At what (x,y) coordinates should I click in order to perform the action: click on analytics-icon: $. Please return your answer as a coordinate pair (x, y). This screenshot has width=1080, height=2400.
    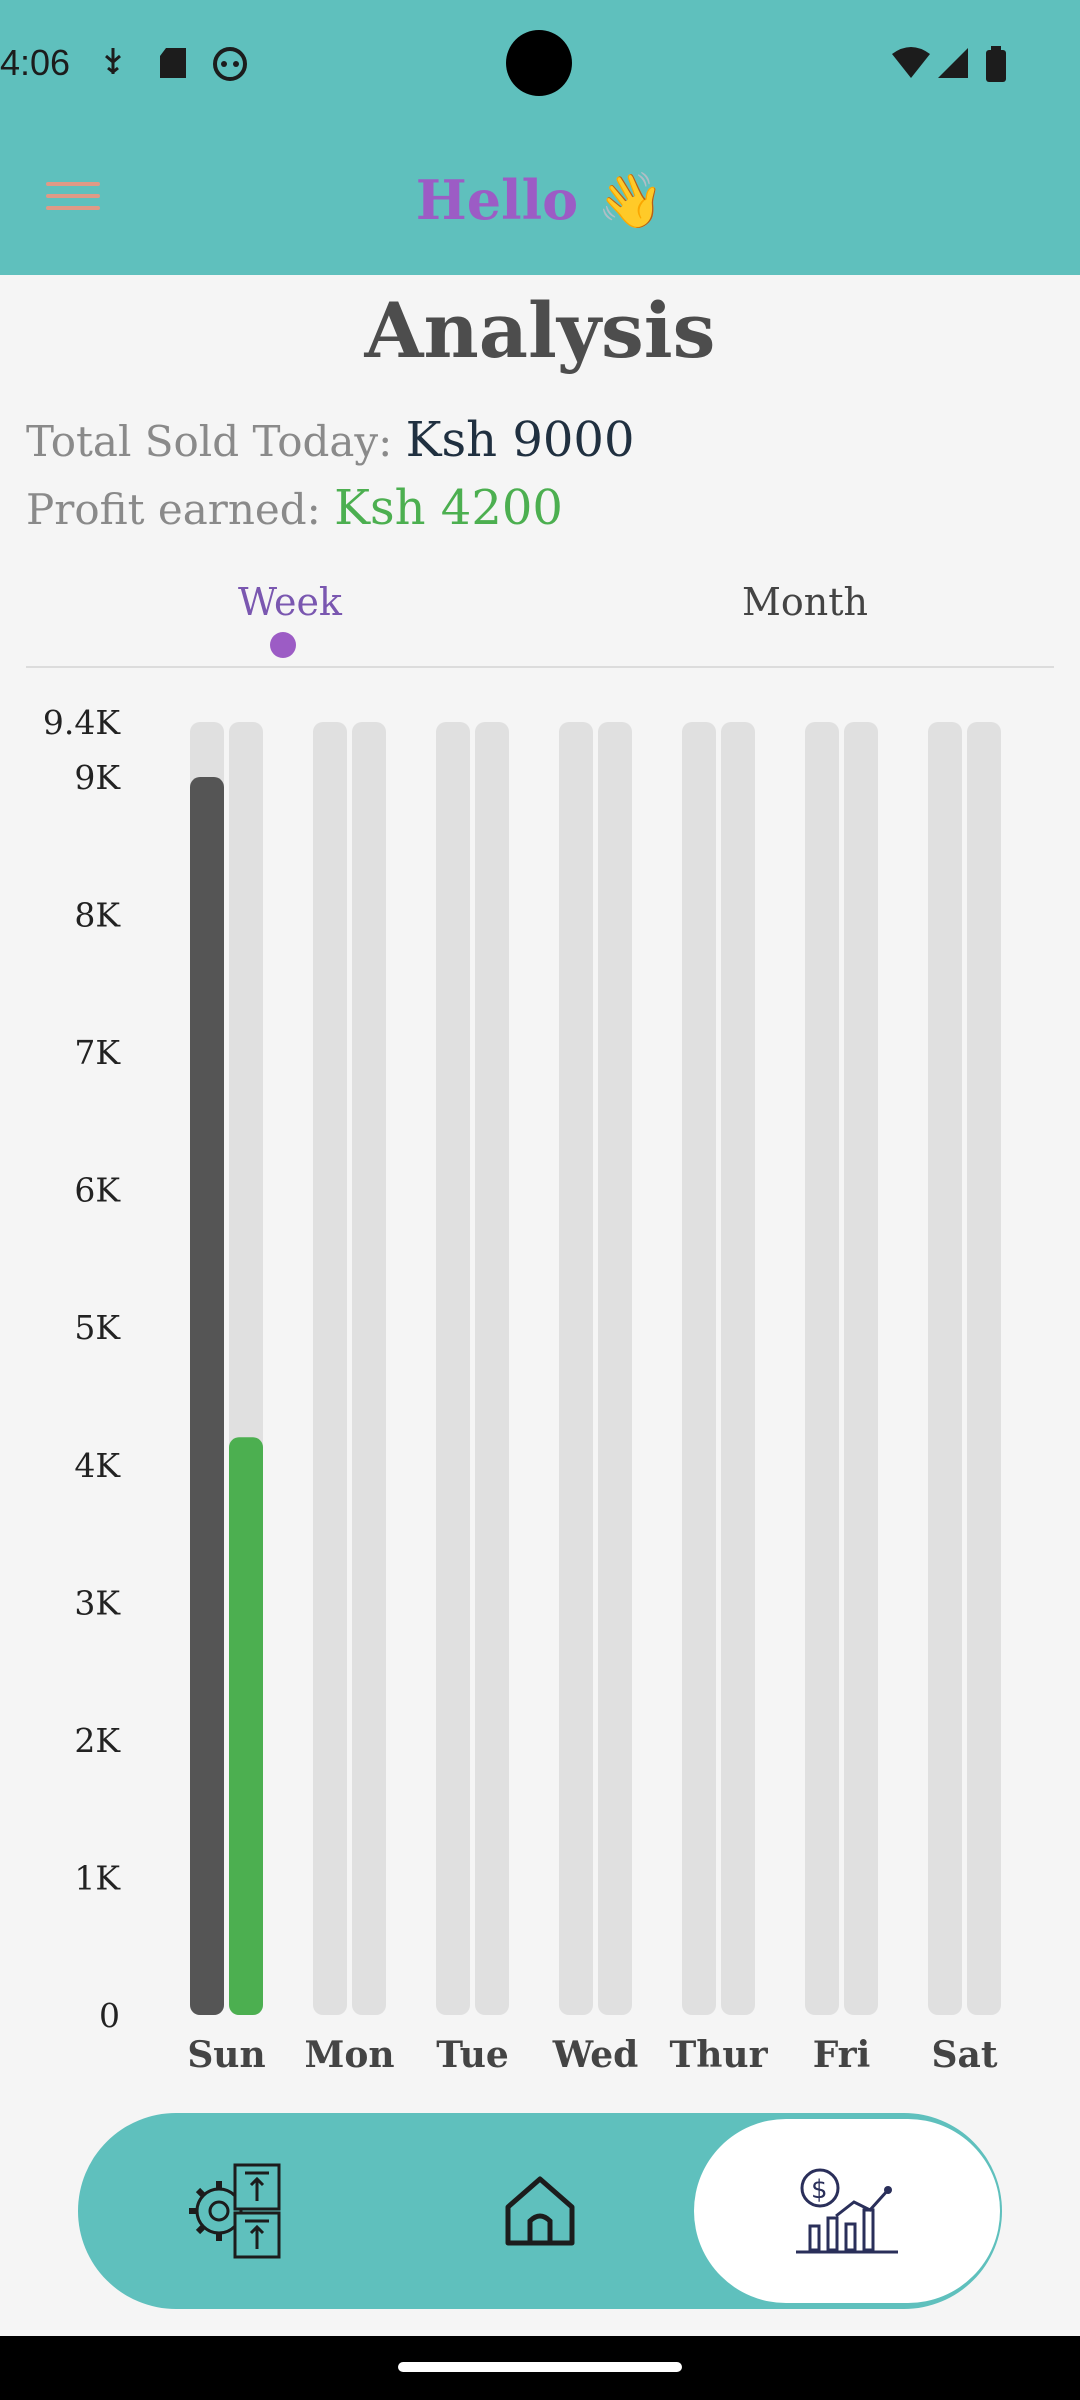
    Looking at the image, I should click on (847, 2211).